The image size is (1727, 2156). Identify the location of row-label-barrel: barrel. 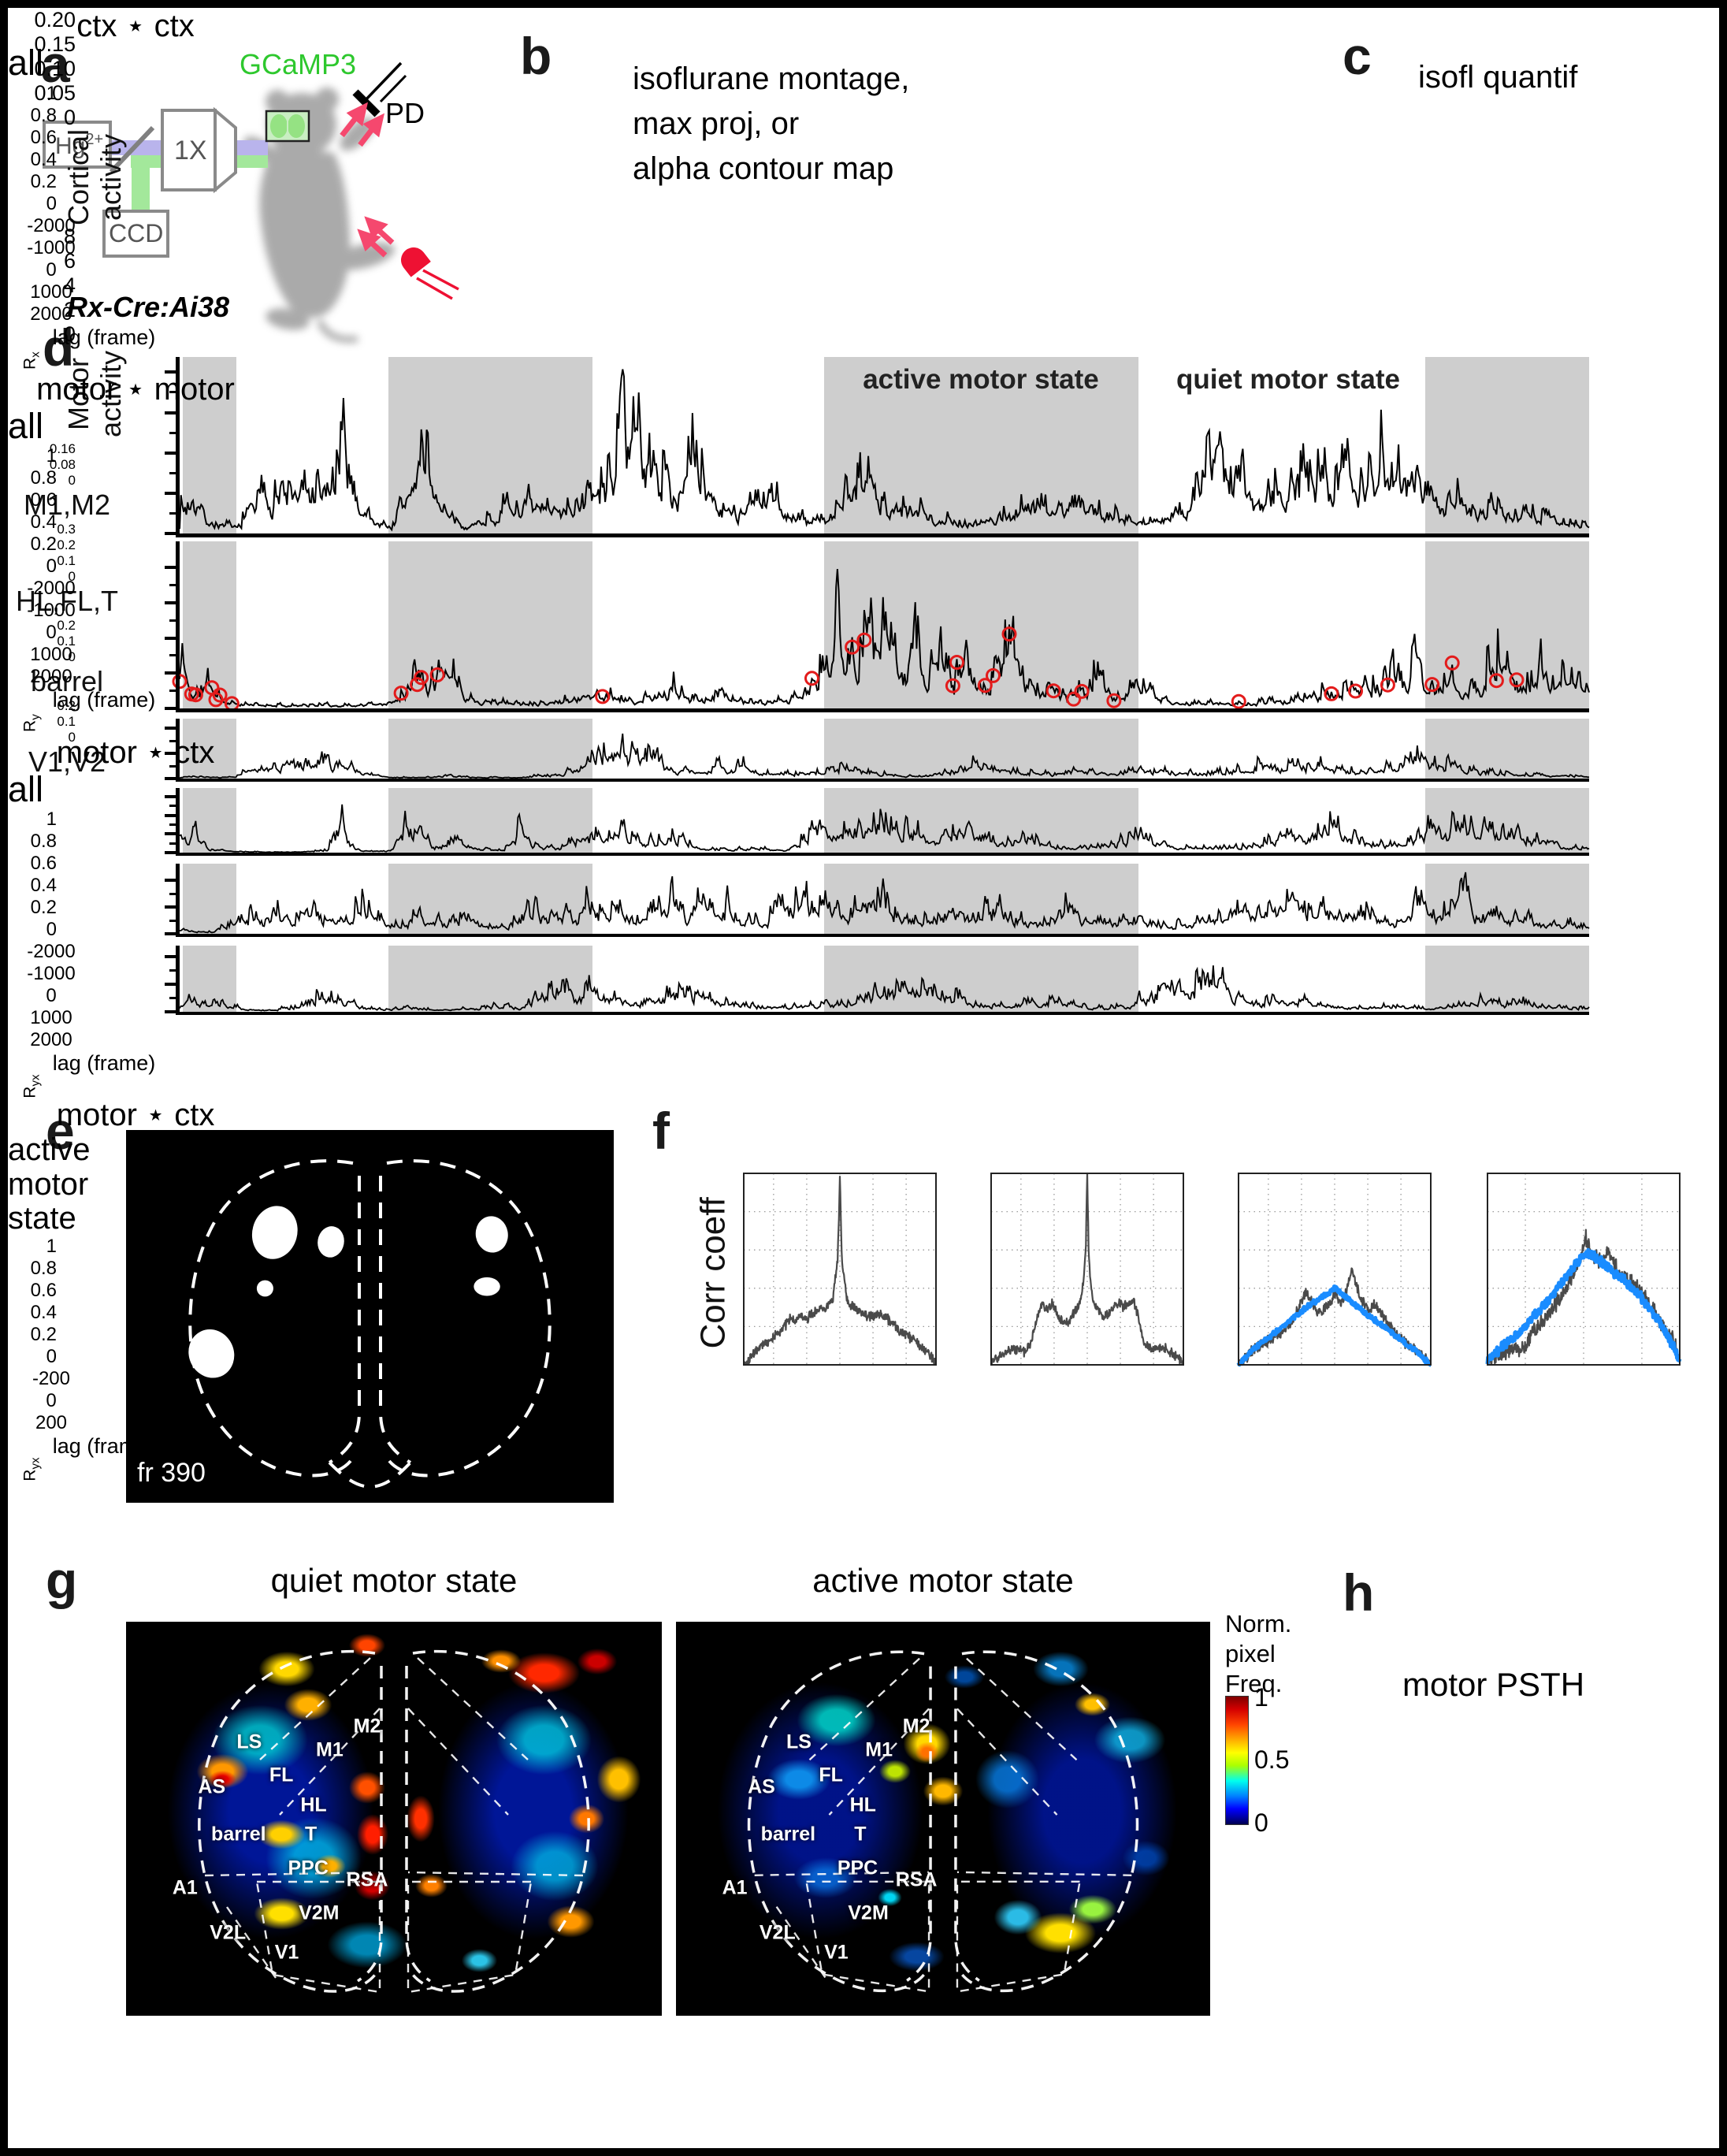
(67, 681).